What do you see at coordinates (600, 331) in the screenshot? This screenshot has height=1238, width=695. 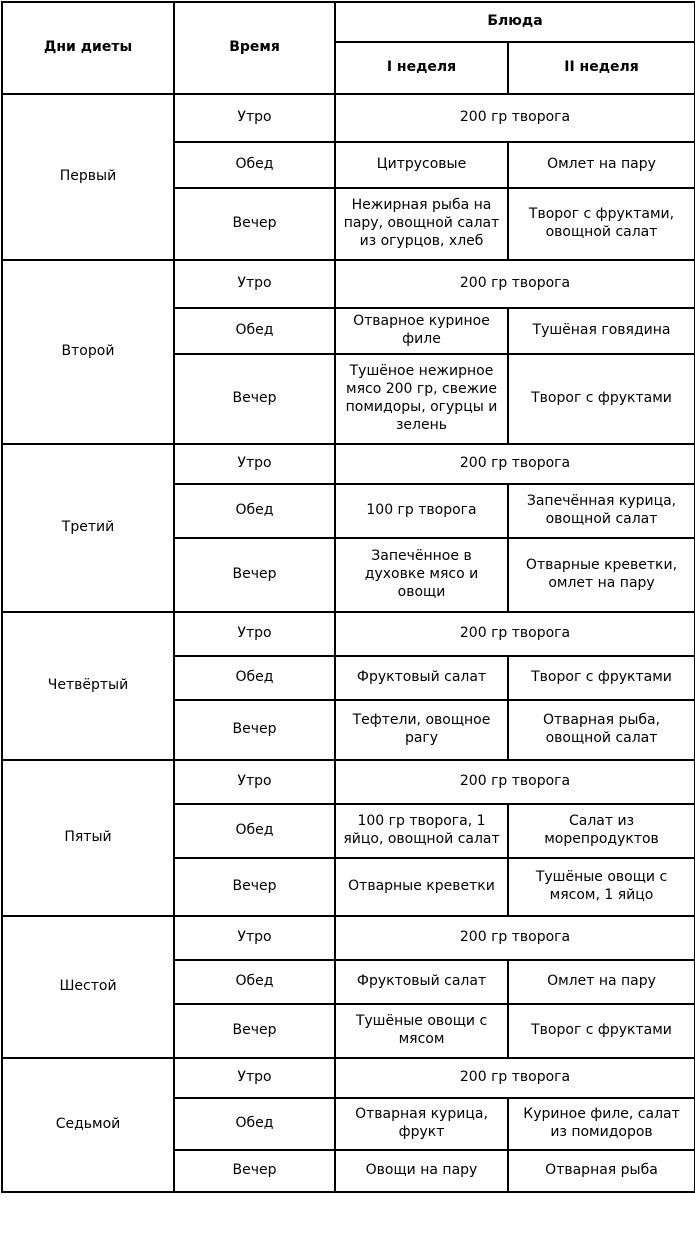 I see `meal-lunch-week2: Тушёная говядина` at bounding box center [600, 331].